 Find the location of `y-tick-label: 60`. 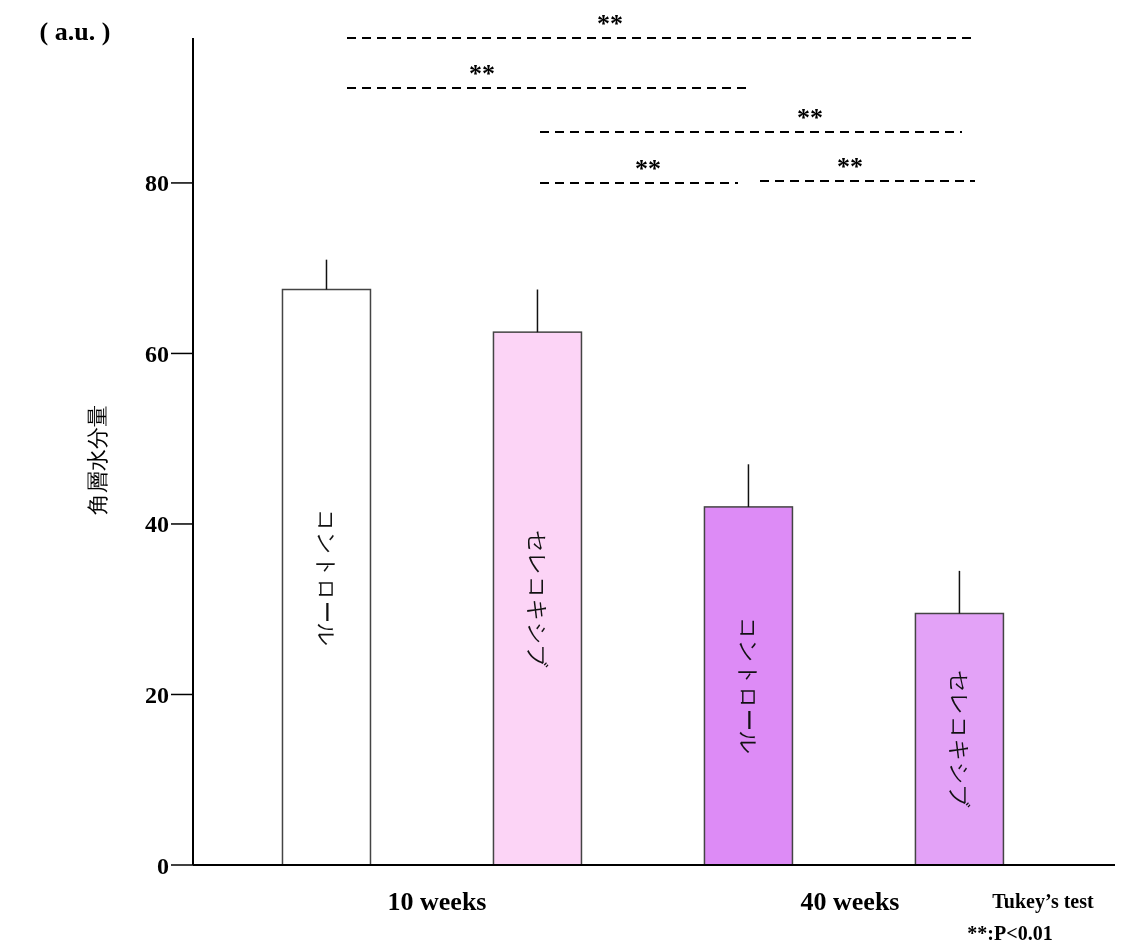

y-tick-label: 60 is located at coordinates (157, 353).